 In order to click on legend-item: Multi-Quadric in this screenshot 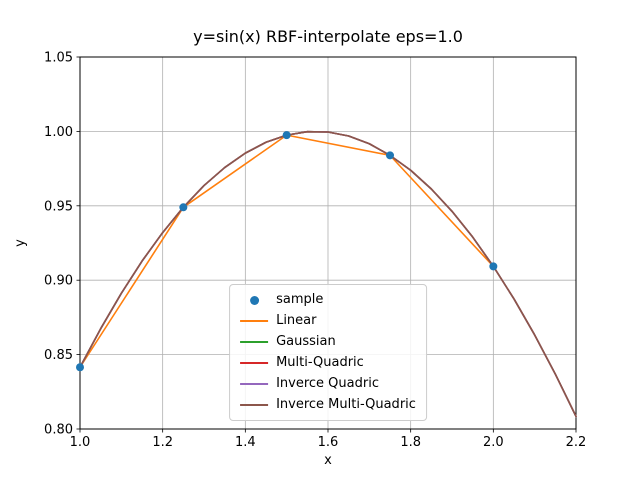, I will do `click(328, 363)`.